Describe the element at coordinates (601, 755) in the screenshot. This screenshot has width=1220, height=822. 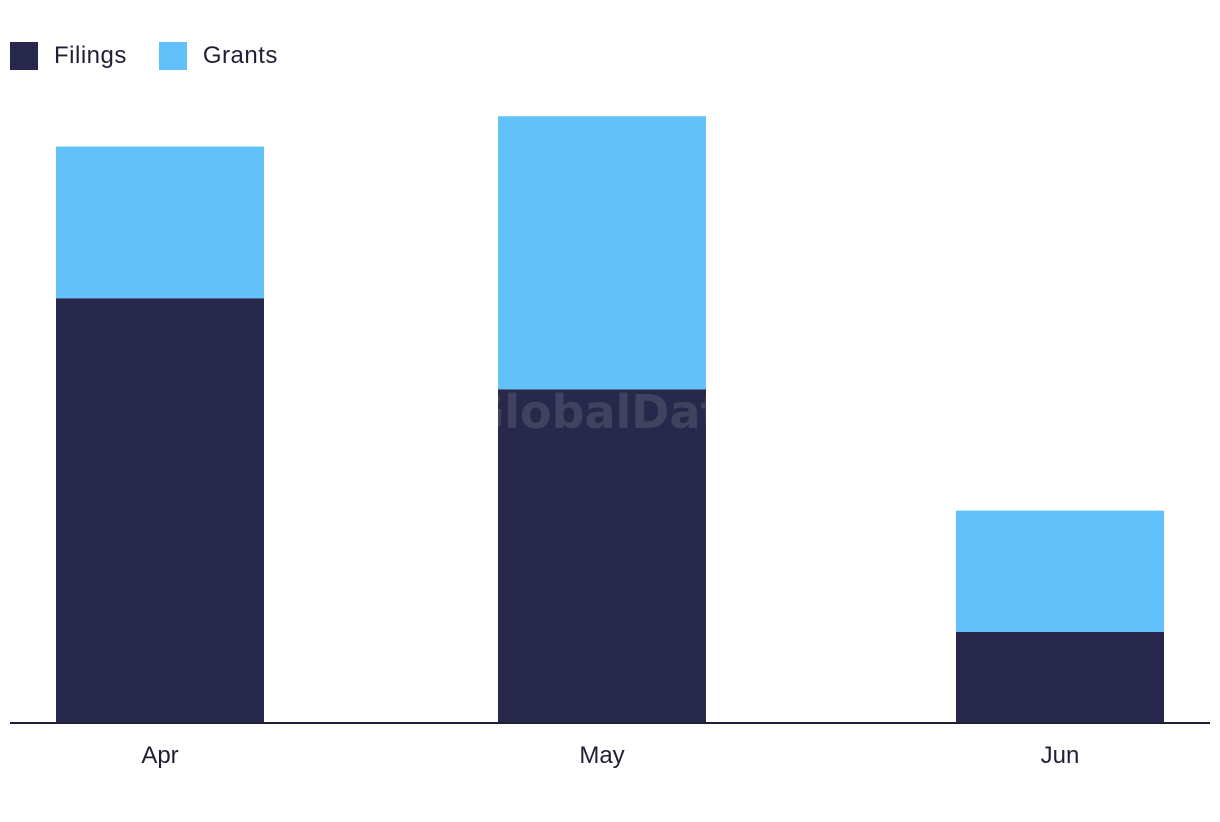
I see `x-tick-label-may: May` at that location.